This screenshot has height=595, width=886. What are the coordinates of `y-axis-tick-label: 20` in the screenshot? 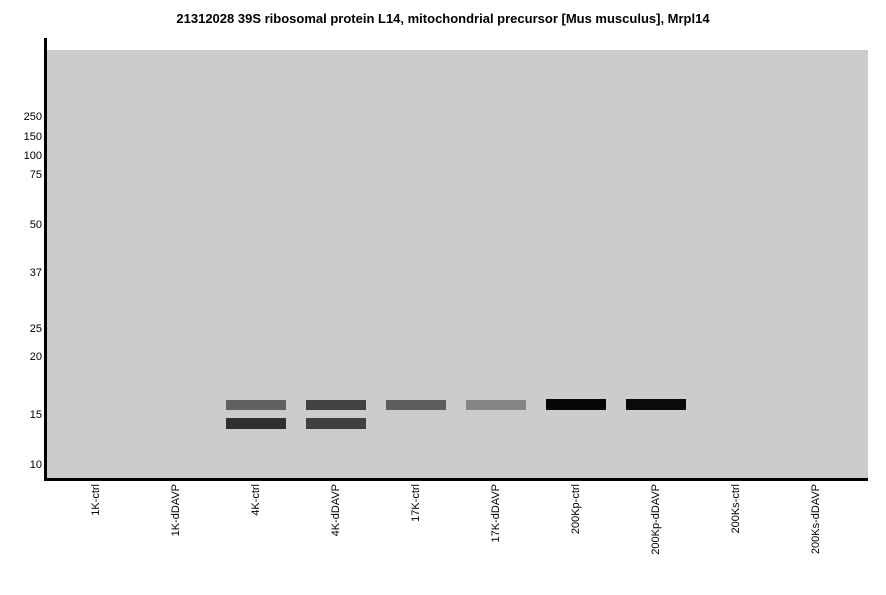 It's located at (35, 357).